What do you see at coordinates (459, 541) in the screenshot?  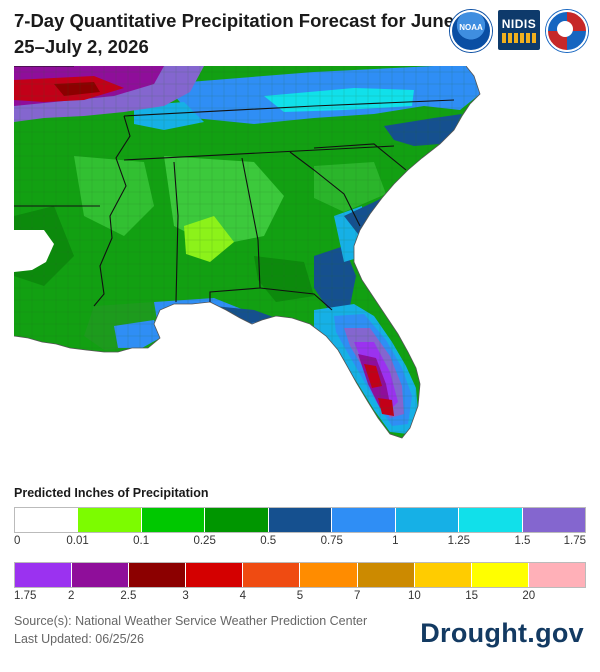 I see `legend-tick-label: 1.25` at bounding box center [459, 541].